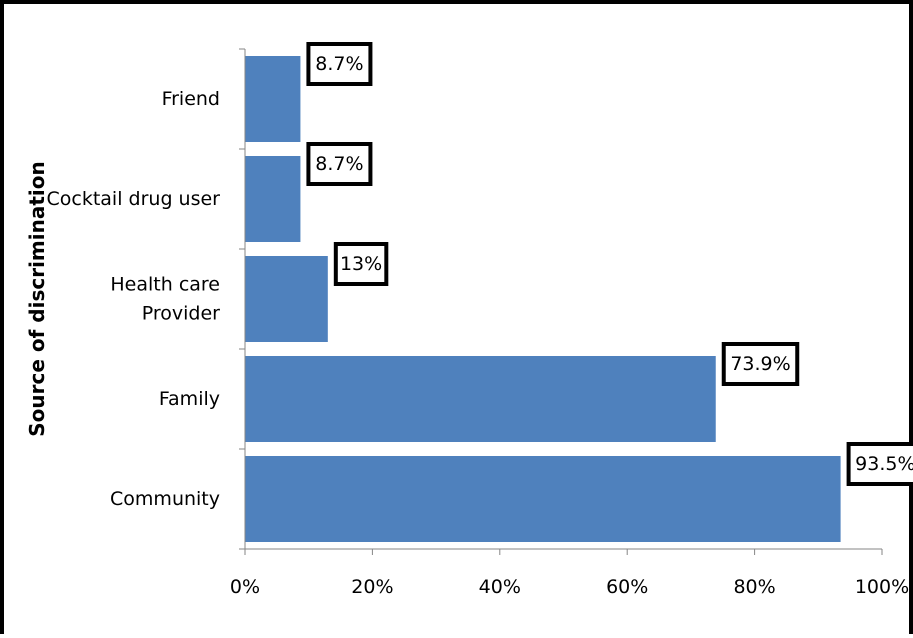  I want to click on x-tick-label: 80%, so click(754, 587).